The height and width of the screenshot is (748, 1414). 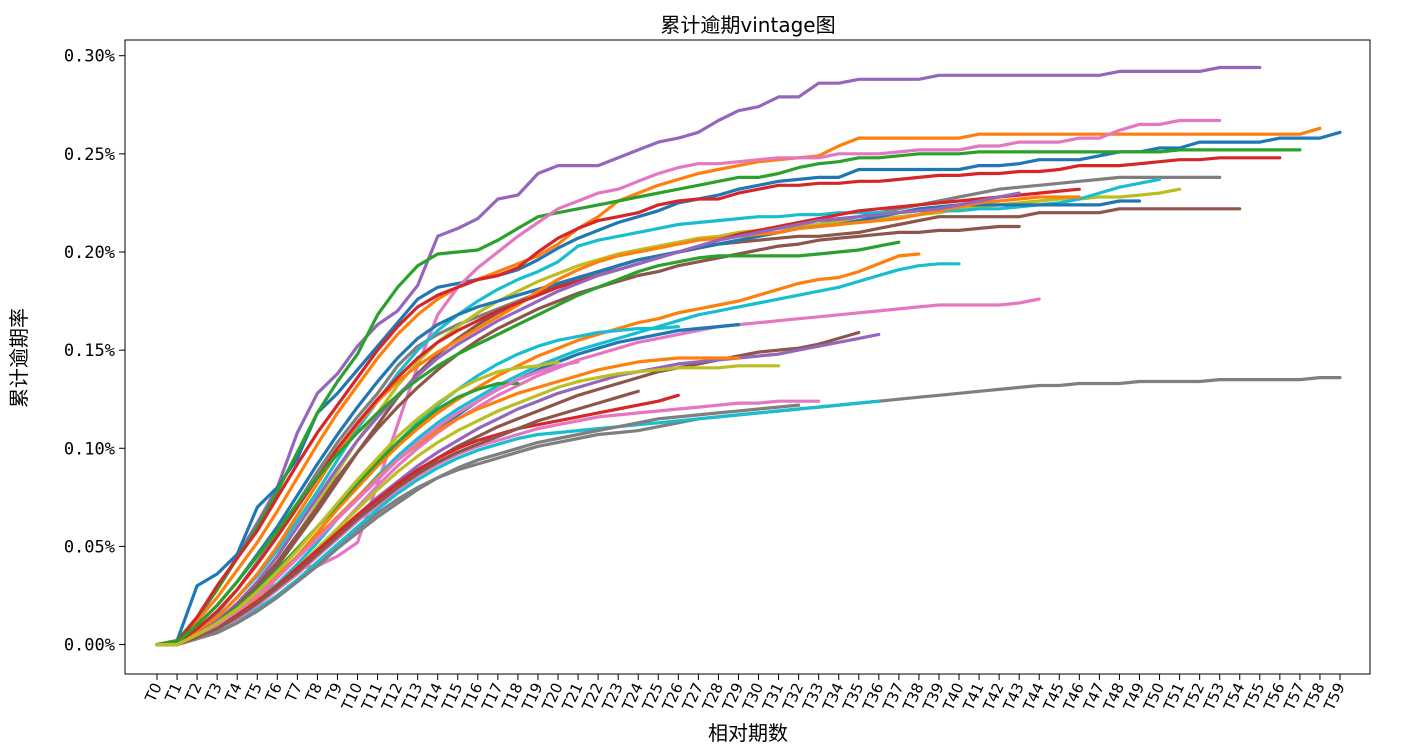 I want to click on y-tick-label: 0.10%, so click(x=89, y=449).